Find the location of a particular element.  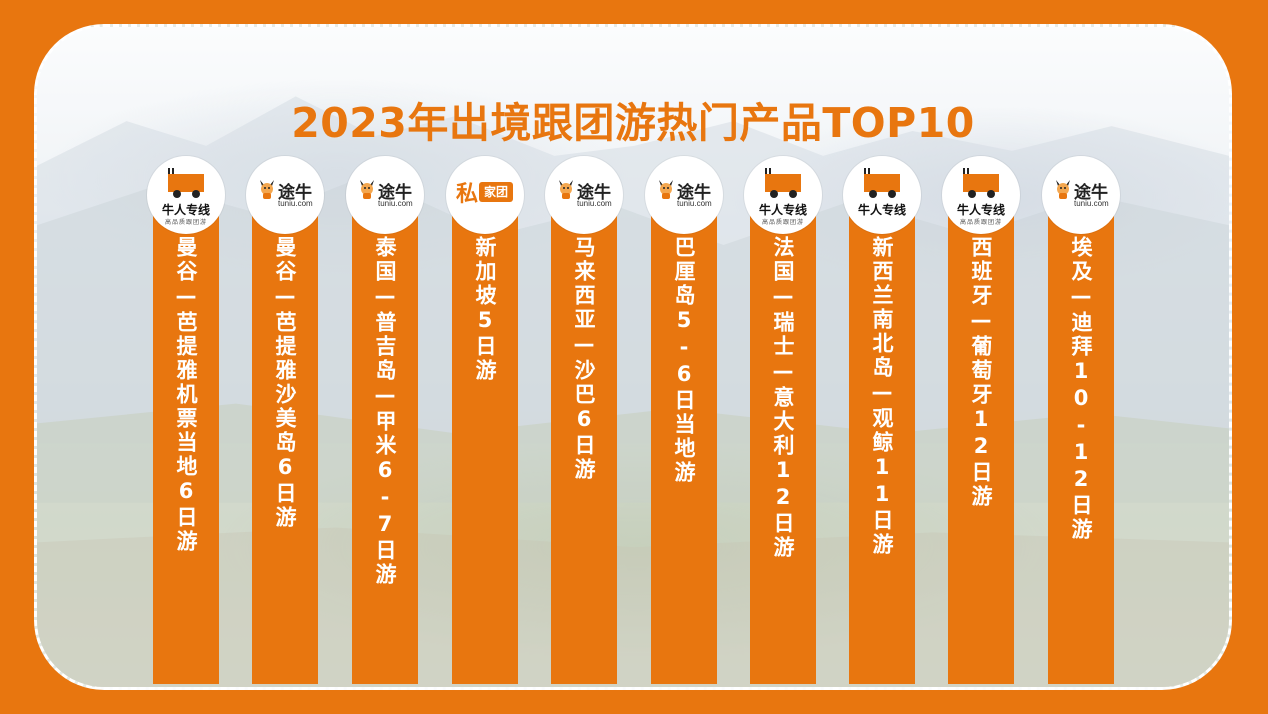

product-name: 新西兰南北岛—观鲸11日游 is located at coordinates (882, 396).